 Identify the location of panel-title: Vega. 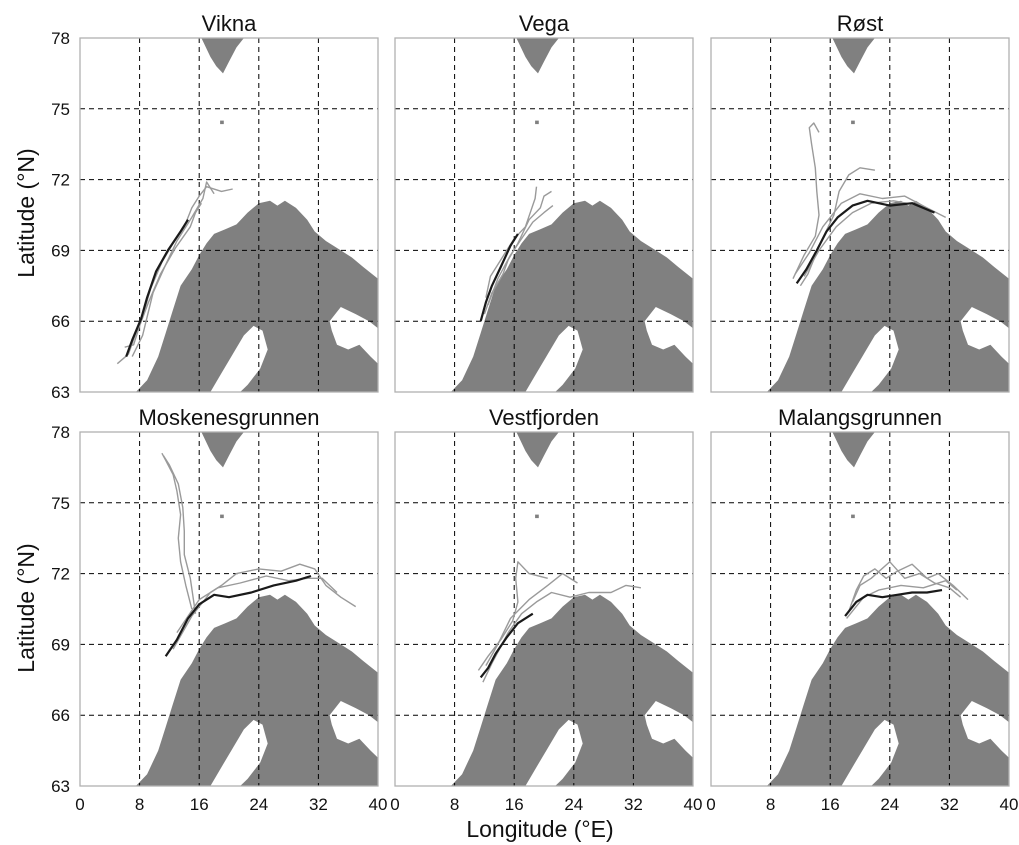
(544, 23).